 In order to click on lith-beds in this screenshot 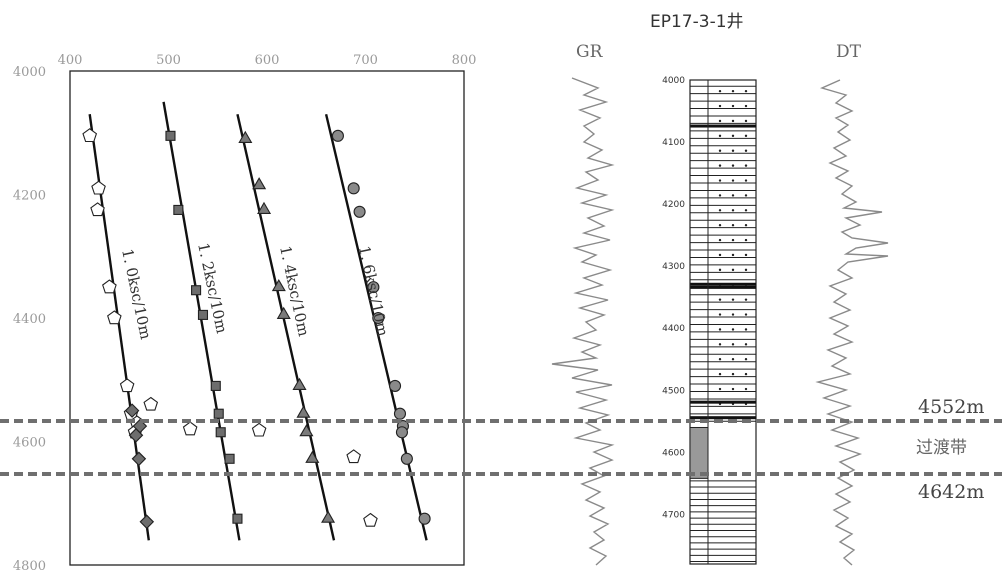, I will do `click(722, 324)`.